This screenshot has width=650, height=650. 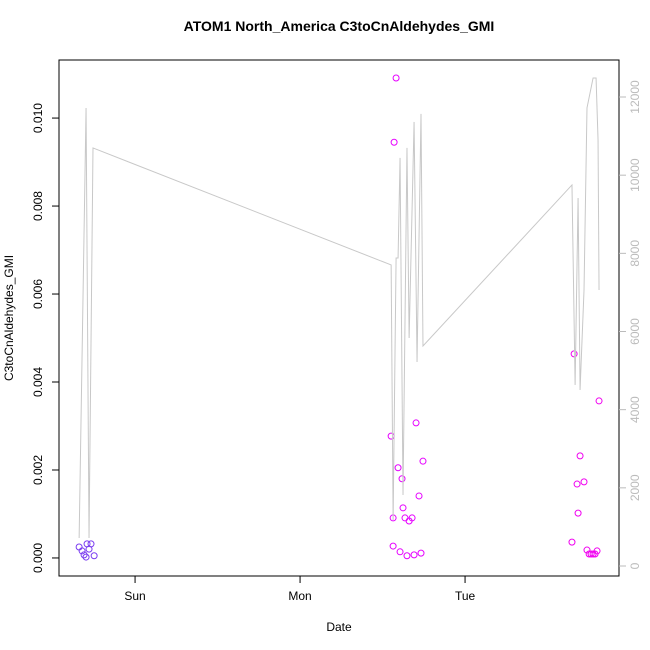 I want to click on chart-title: ATOM1 North_America C3toCnAldehydes_GMI, so click(x=339, y=26).